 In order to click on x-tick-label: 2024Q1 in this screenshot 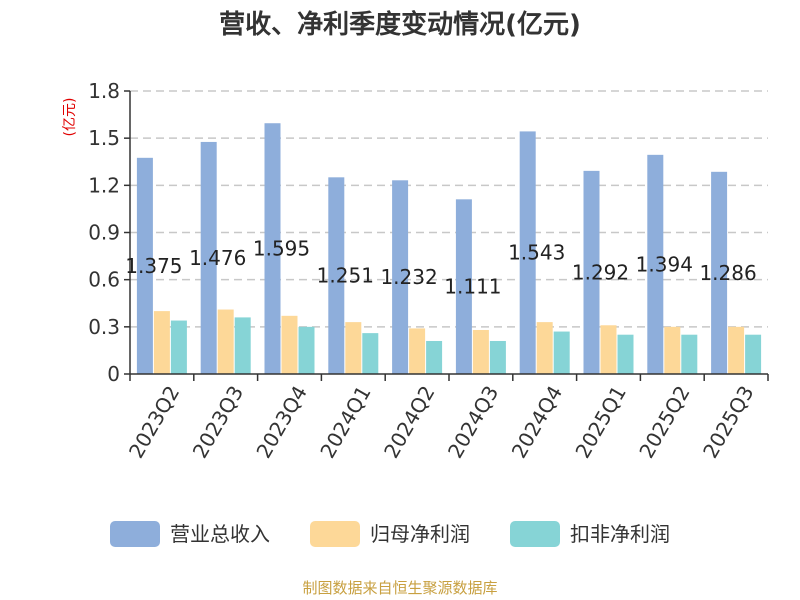, I will do `click(345, 422)`.